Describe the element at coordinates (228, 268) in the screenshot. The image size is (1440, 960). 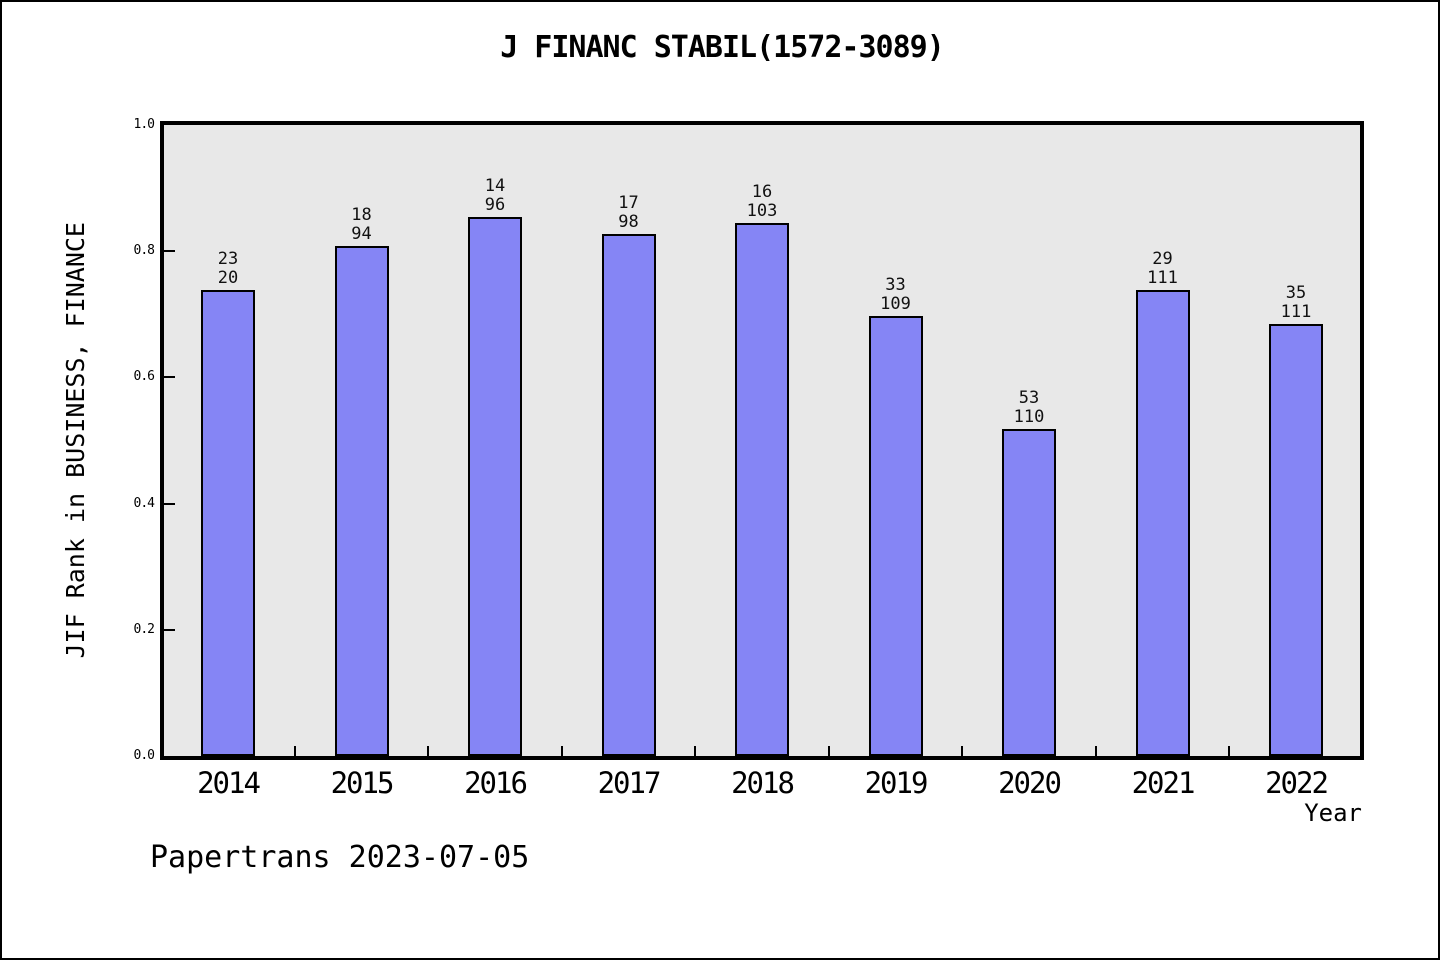
I see `bar-value-label-2014: 23 20` at that location.